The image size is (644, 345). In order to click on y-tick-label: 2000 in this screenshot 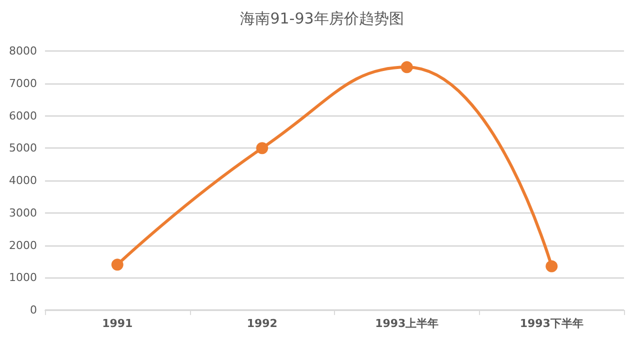, I will do `click(23, 245)`.